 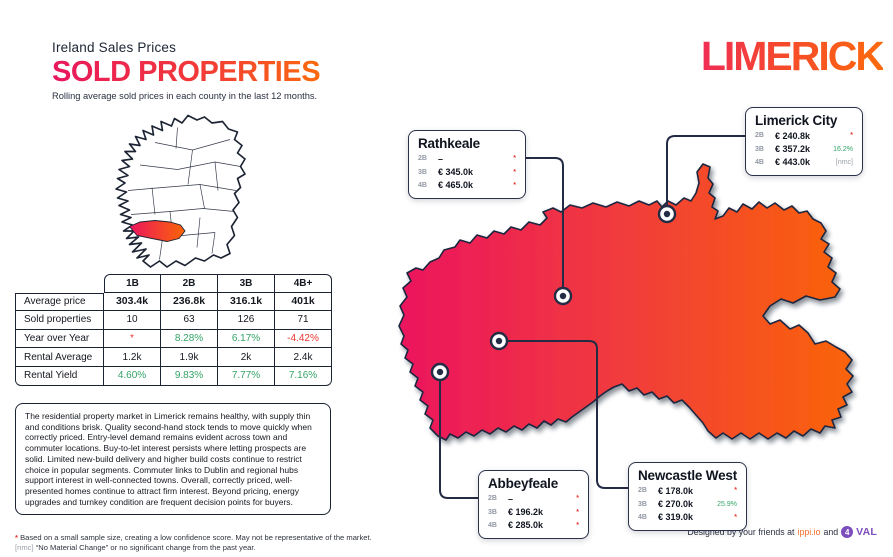 What do you see at coordinates (173, 302) in the screenshot?
I see `table-row: Average price 303.4k 236.8k 316.1k 401k` at bounding box center [173, 302].